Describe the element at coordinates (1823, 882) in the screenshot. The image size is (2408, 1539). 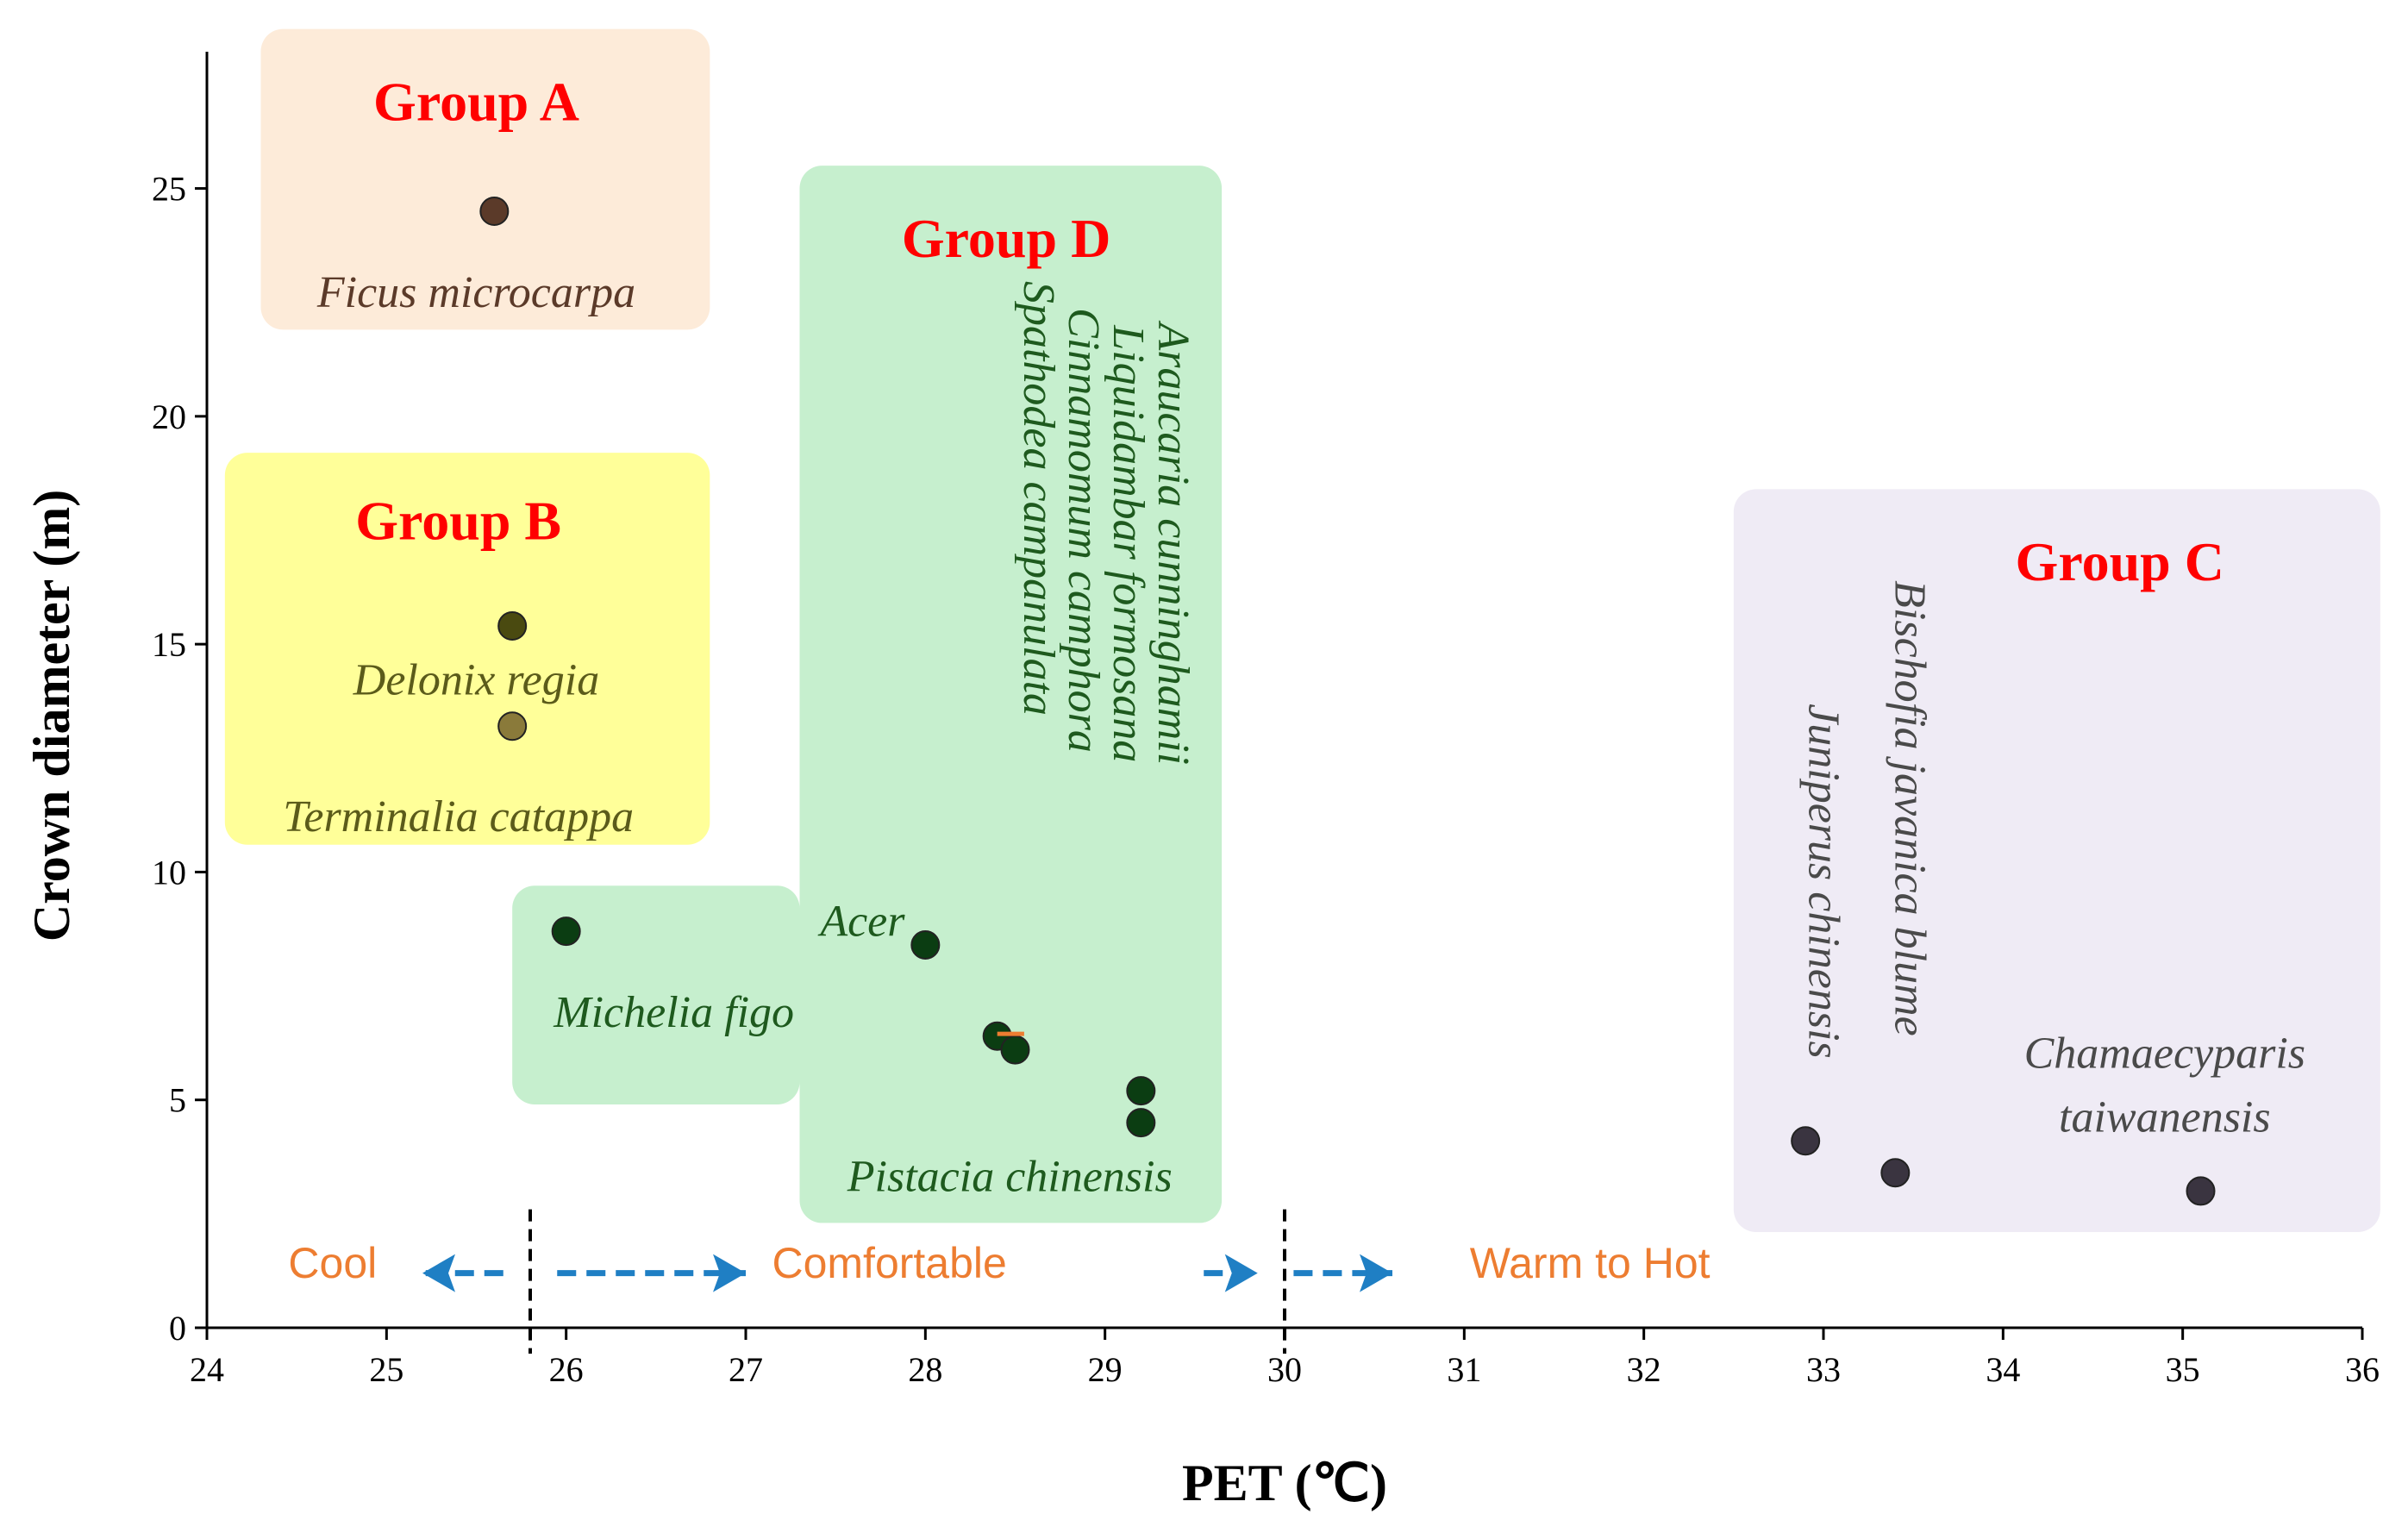
I see `species-label: Juniperus chinensis` at that location.